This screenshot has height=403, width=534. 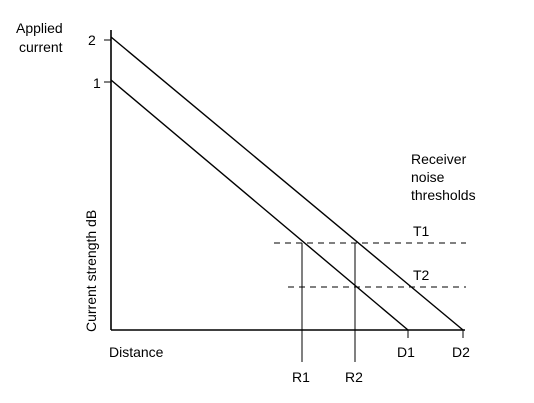 What do you see at coordinates (461, 352) in the screenshot?
I see `marker-d2: D2` at bounding box center [461, 352].